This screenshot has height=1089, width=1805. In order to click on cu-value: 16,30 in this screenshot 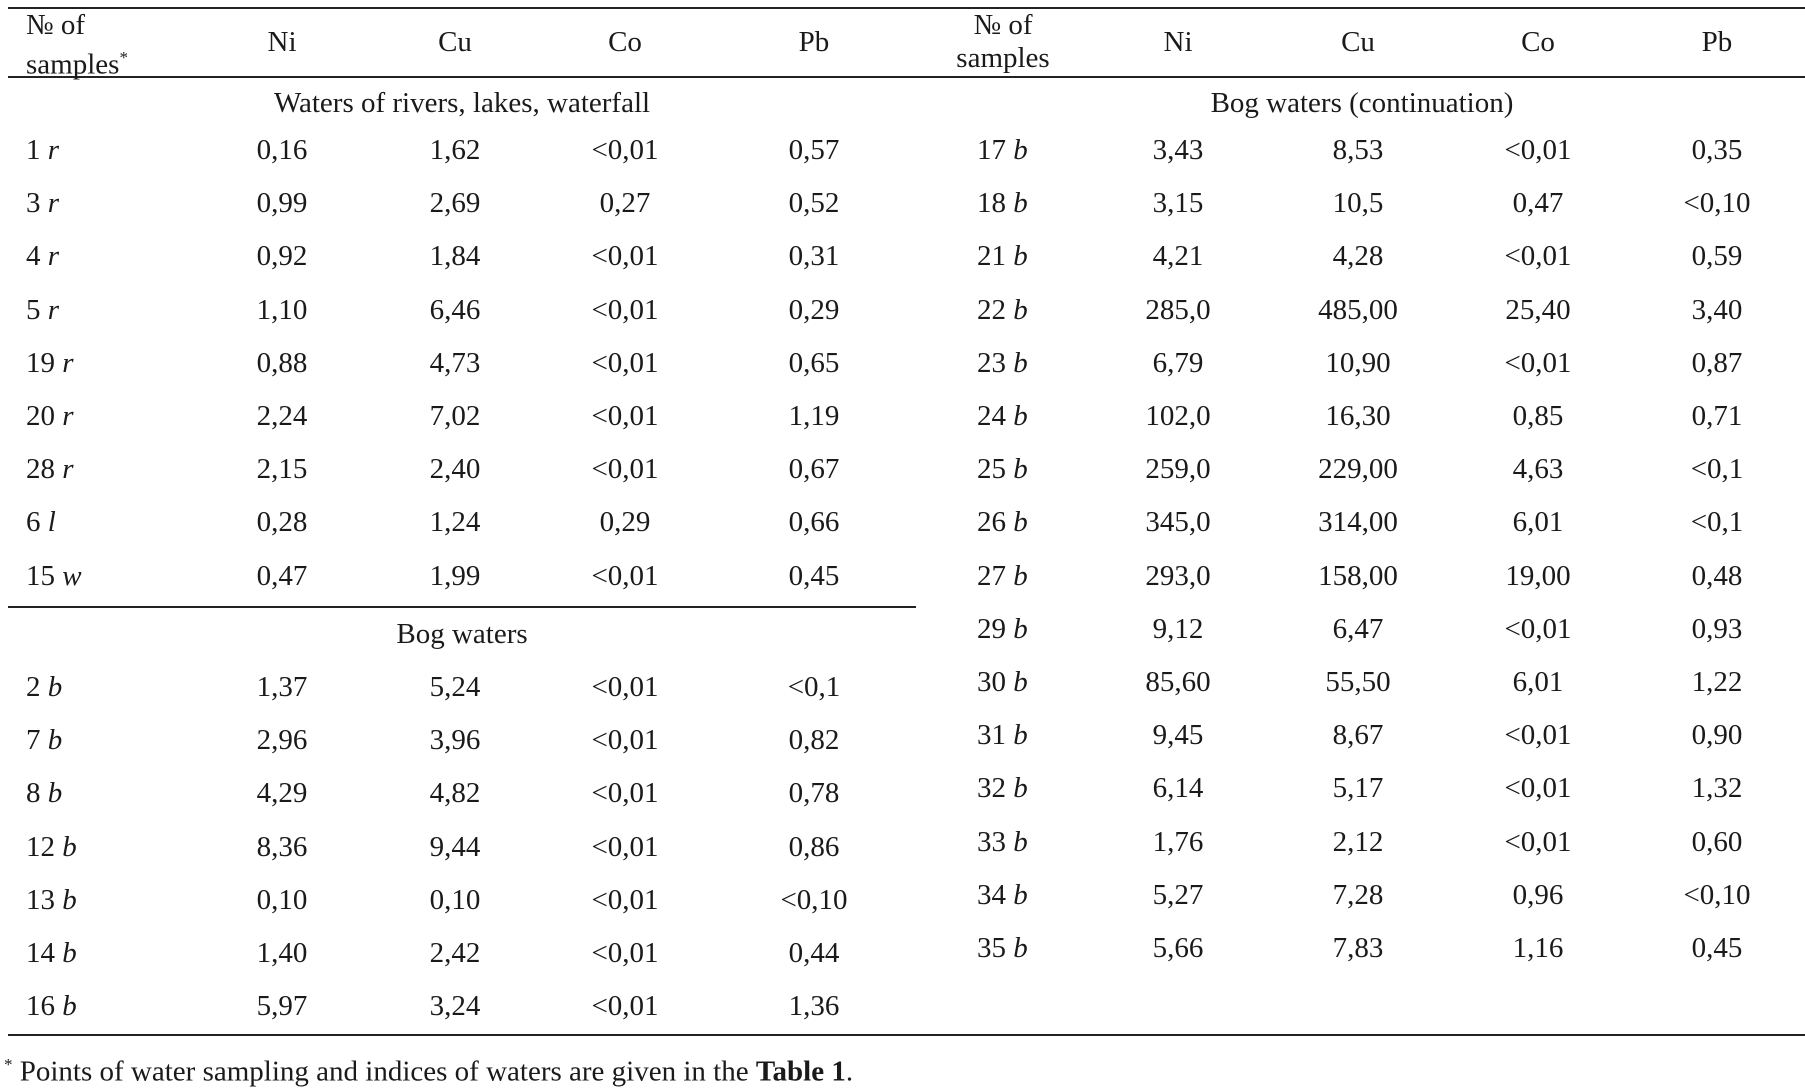, I will do `click(1358, 416)`.